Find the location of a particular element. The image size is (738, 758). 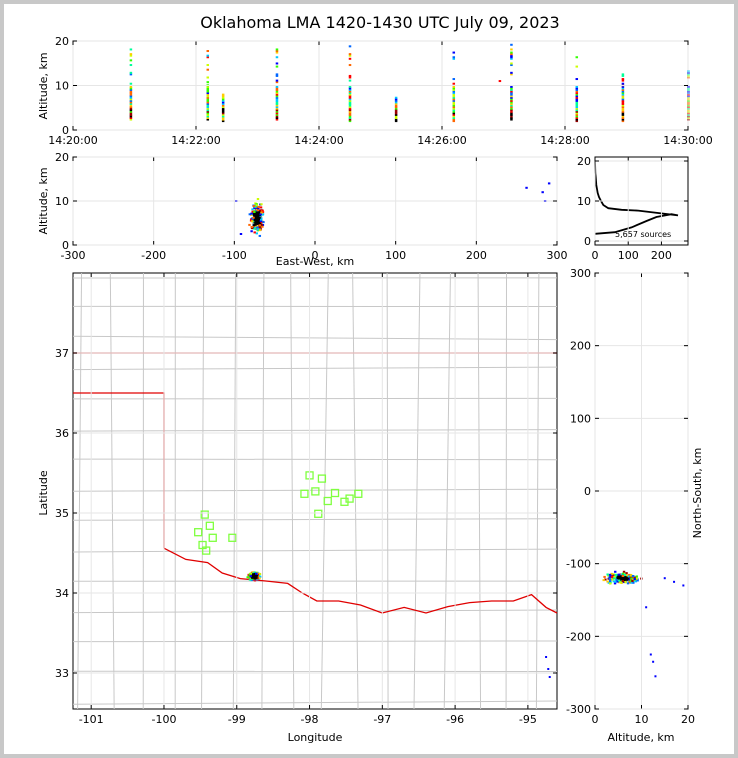

ew-height-x-tick-label: 300 is located at coordinates (557, 255).